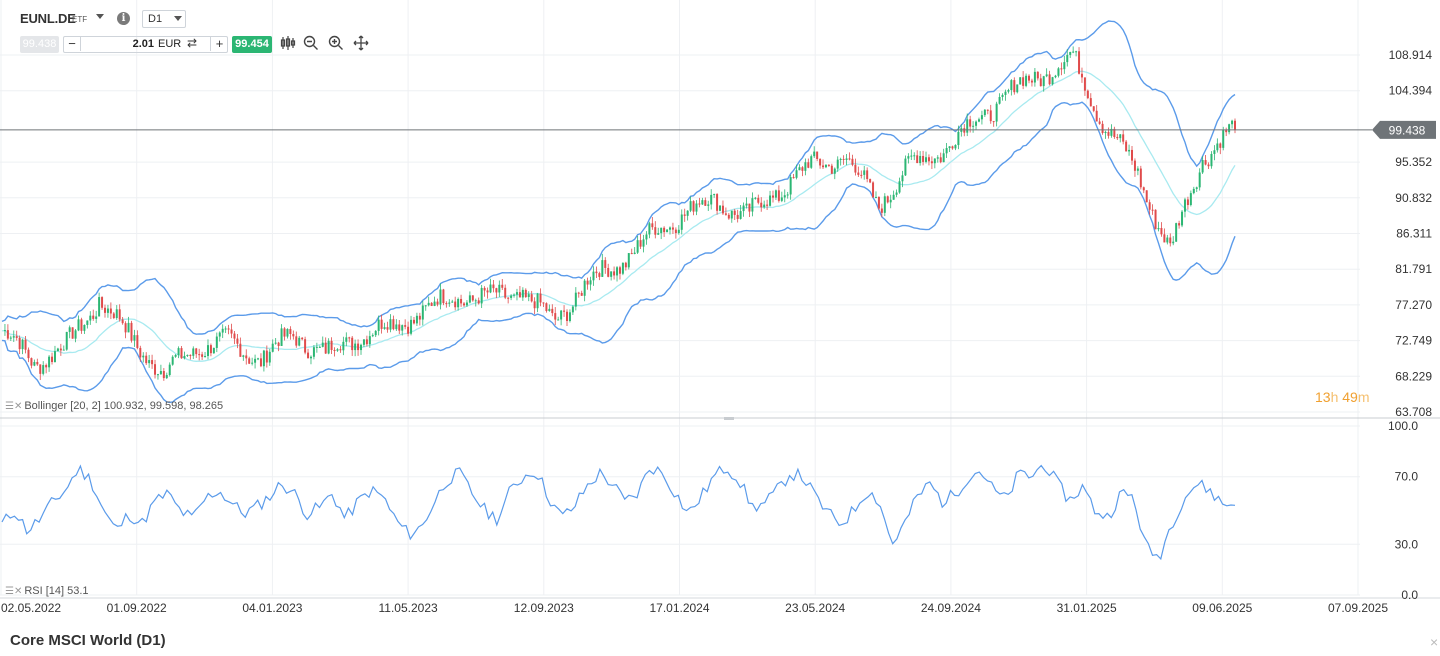 Image resolution: width=1440 pixels, height=656 pixels. Describe the element at coordinates (1407, 544) in the screenshot. I see `rsi-y-tick-label: 30.0` at that location.